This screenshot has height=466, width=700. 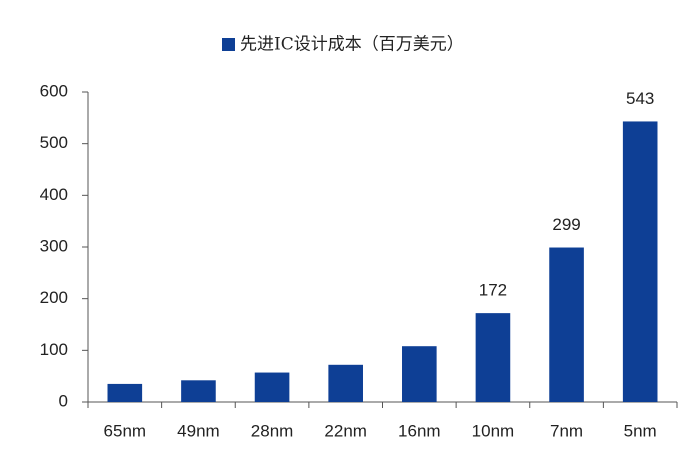 I want to click on x-tick-label: 5nm, so click(x=640, y=430).